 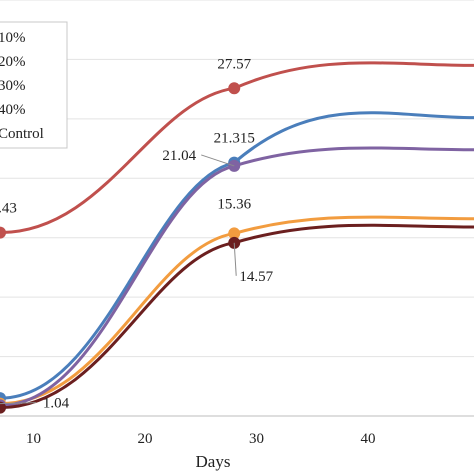 What do you see at coordinates (56, 404) in the screenshot?
I see `data-label: 1.04` at bounding box center [56, 404].